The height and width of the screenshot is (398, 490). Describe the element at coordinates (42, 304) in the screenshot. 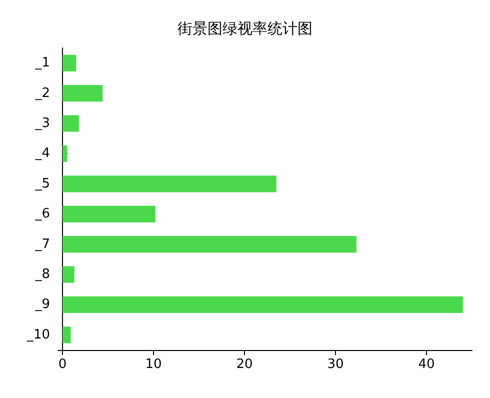

I see `y-tick-label: _9` at that location.